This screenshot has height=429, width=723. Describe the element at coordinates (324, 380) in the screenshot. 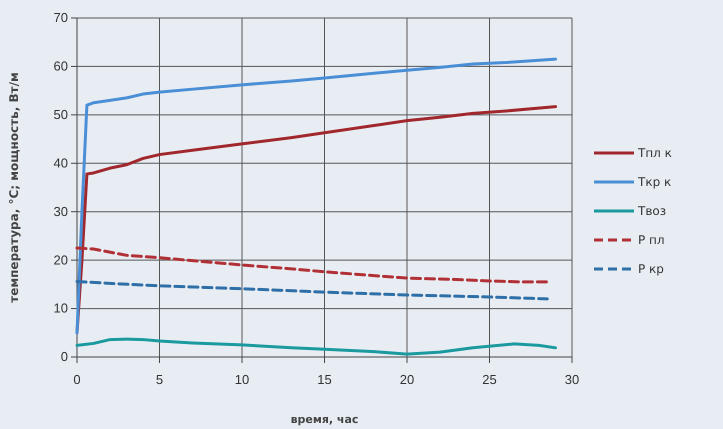

I see `x-tick-label: 15` at that location.